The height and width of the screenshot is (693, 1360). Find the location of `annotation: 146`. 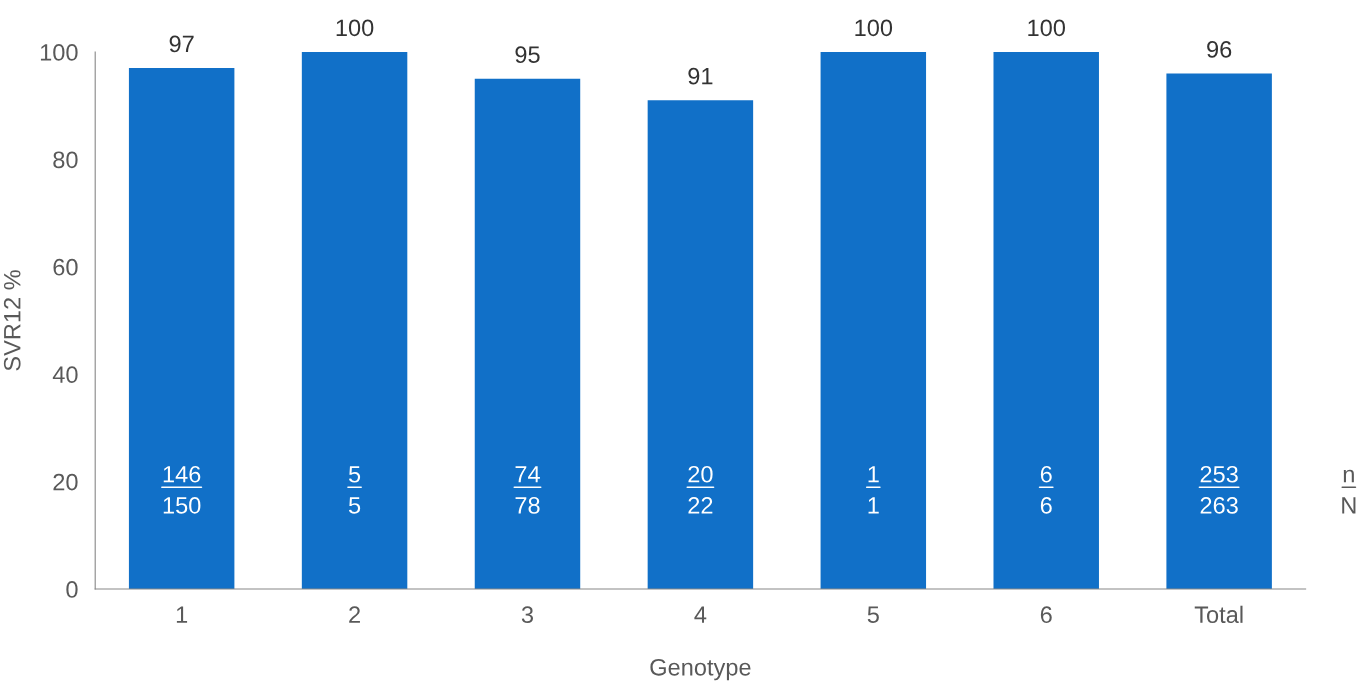

annotation: 146 is located at coordinates (182, 474).